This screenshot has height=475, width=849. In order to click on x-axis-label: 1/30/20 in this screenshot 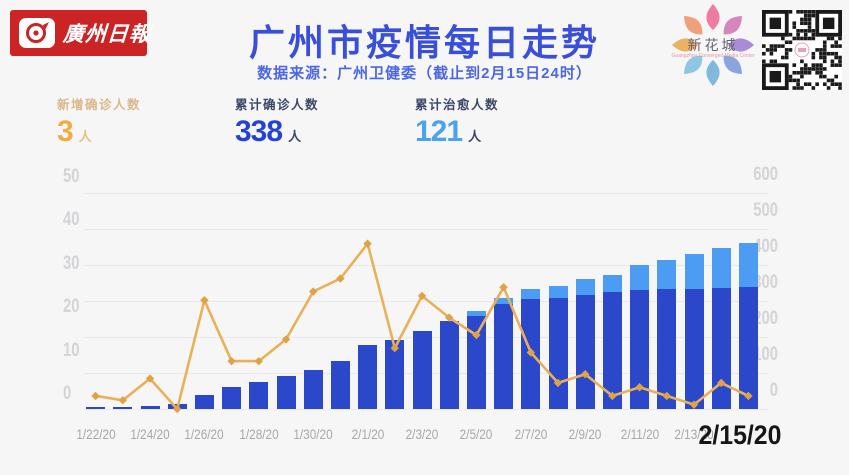, I will do `click(313, 434)`.